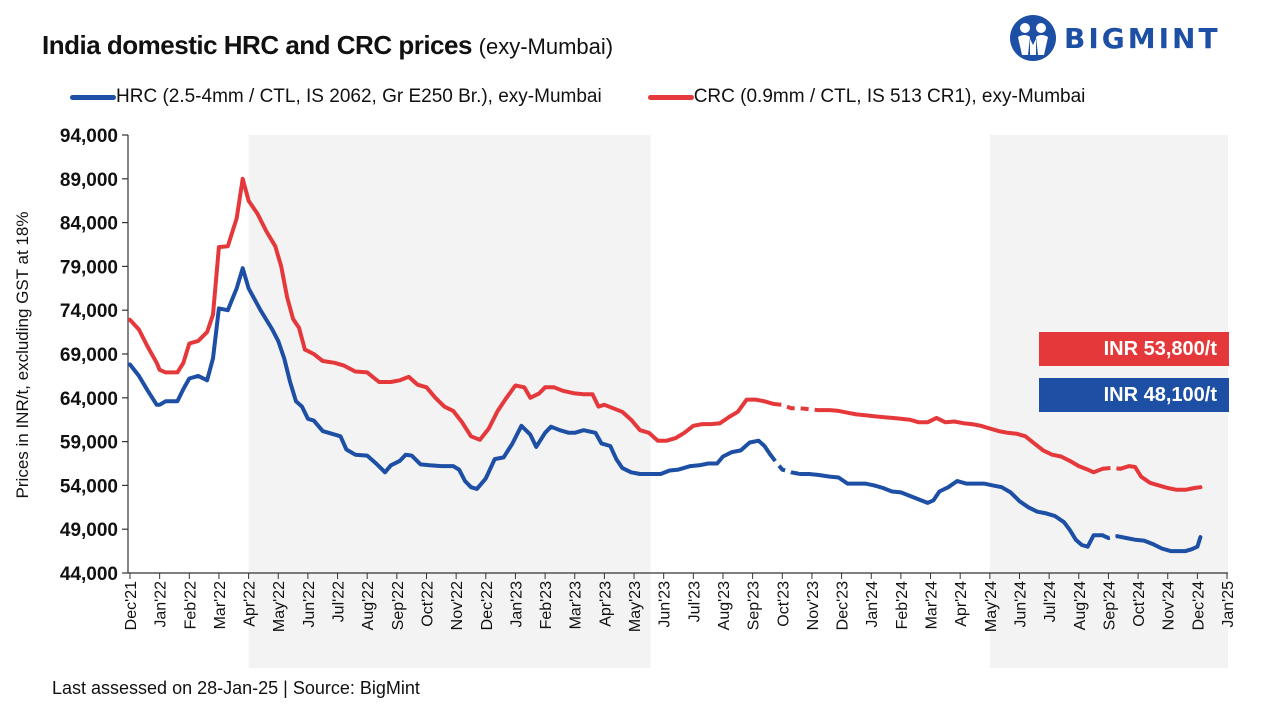  I want to click on x-tick-label: May'24, so click(991, 606).